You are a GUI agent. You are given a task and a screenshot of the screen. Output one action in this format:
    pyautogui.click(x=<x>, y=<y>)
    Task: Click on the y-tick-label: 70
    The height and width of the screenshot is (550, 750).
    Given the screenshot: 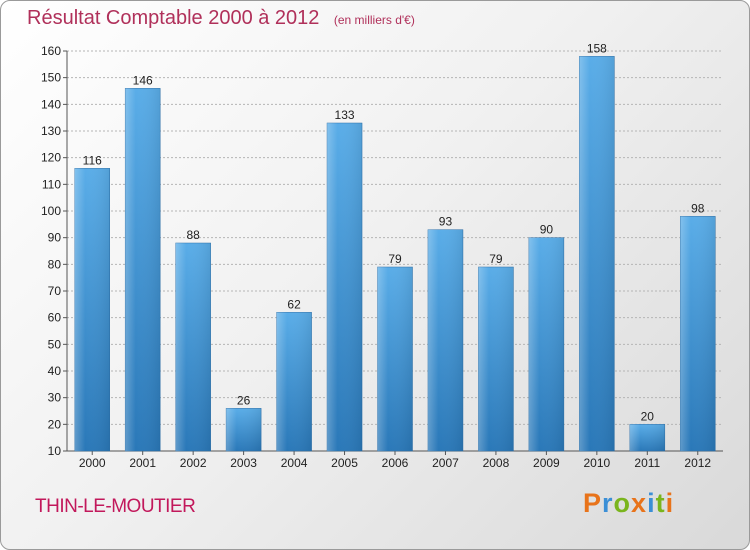 What is the action you would take?
    pyautogui.click(x=55, y=291)
    